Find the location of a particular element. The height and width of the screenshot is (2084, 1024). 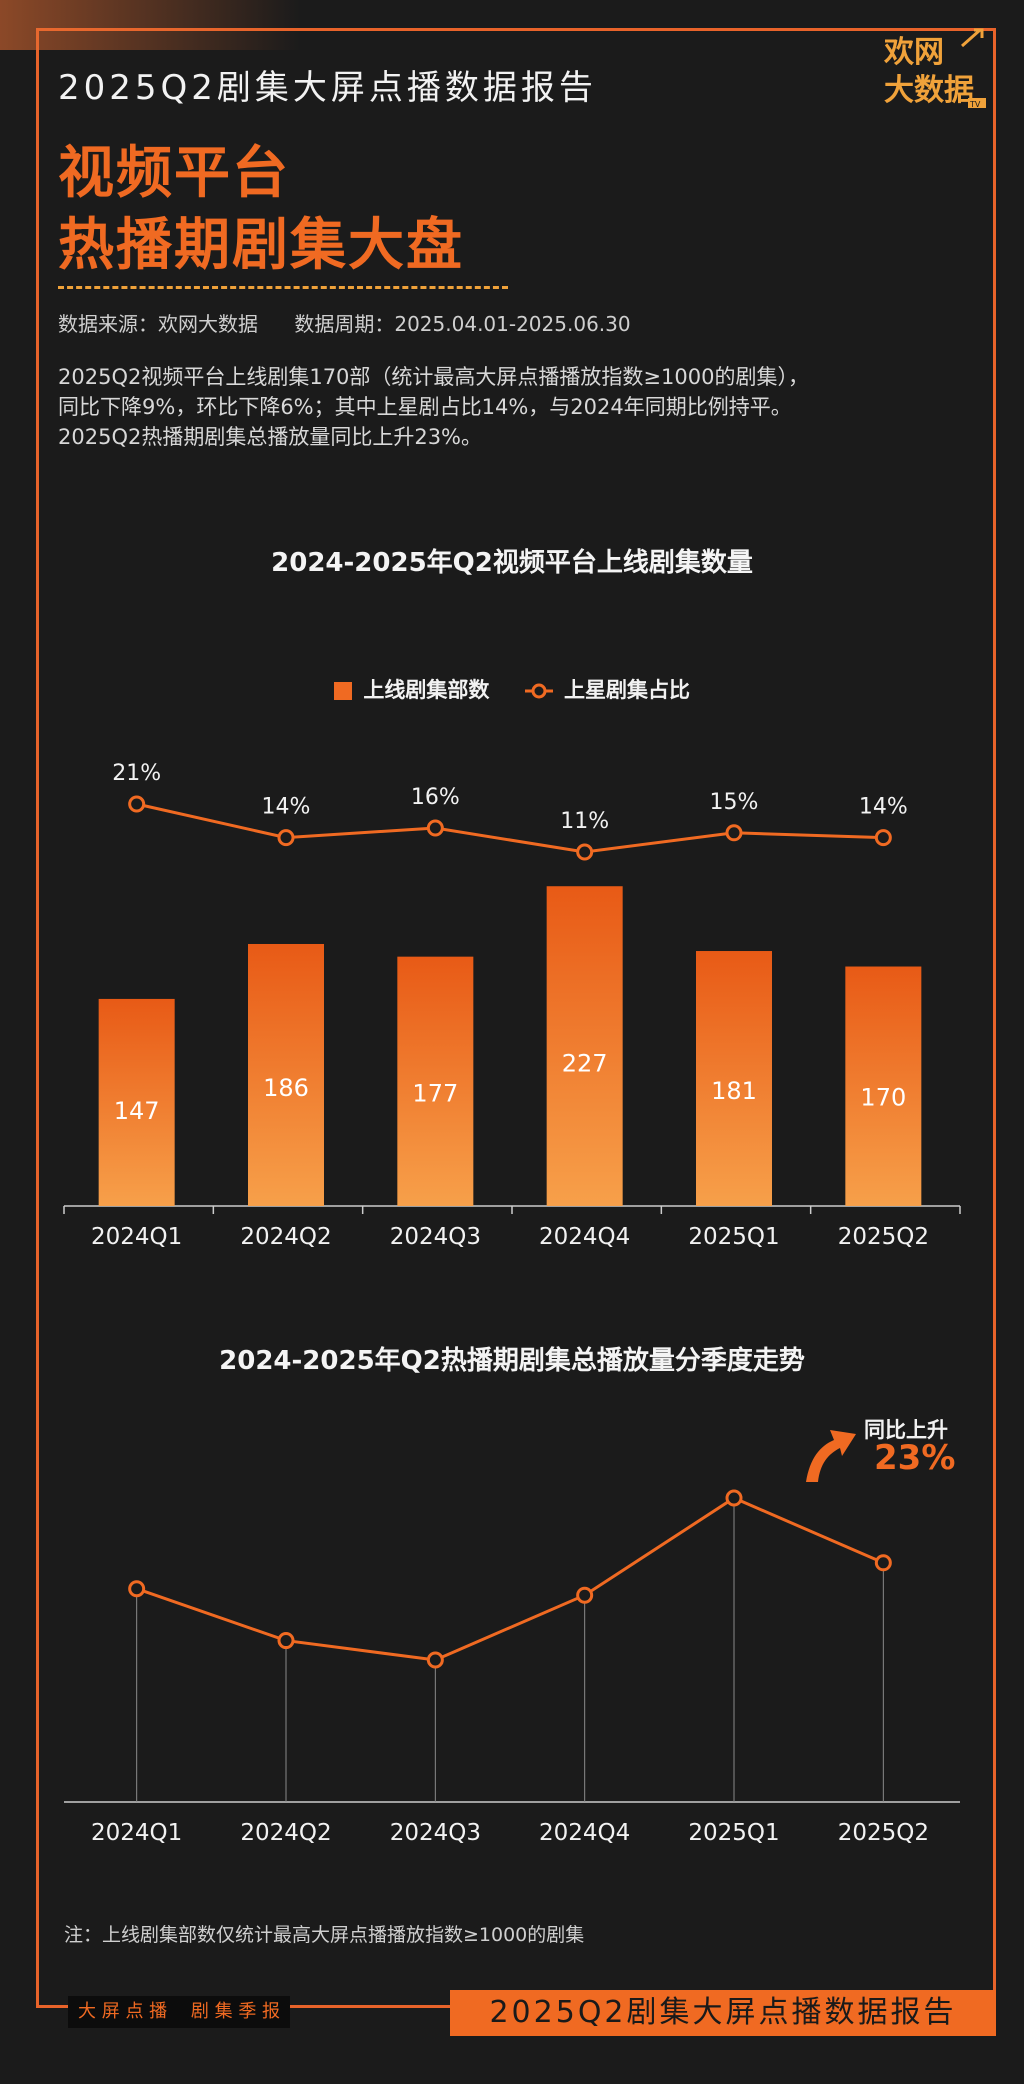

legend-item-line: 上星剧集占比 is located at coordinates (607, 689).